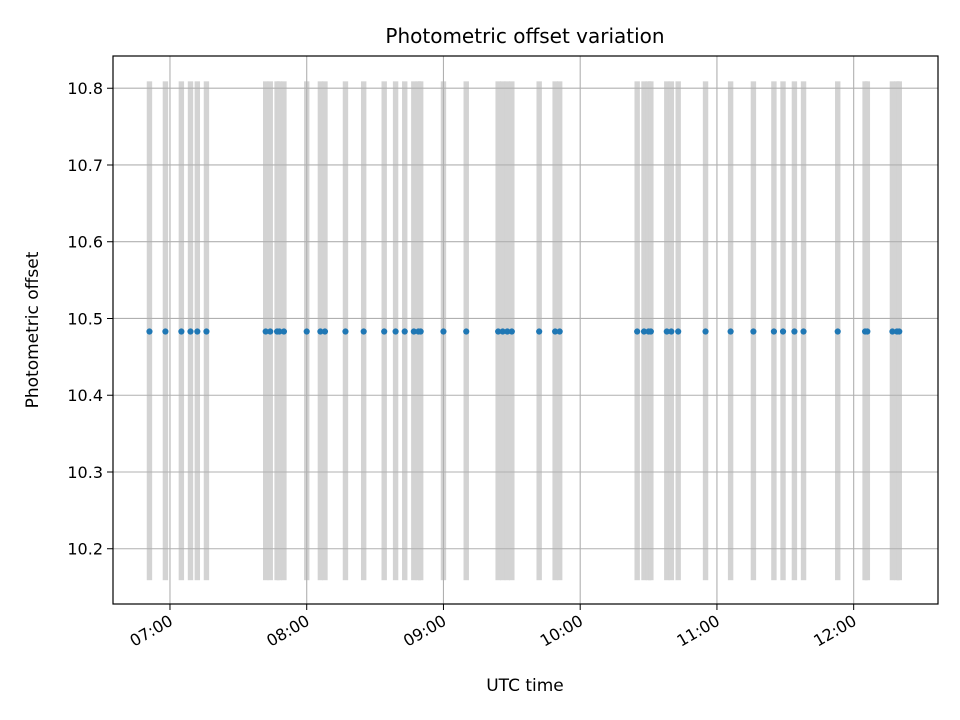 This screenshot has width=960, height=720. Describe the element at coordinates (85, 88) in the screenshot. I see `y-tick-label: 10.8` at that location.